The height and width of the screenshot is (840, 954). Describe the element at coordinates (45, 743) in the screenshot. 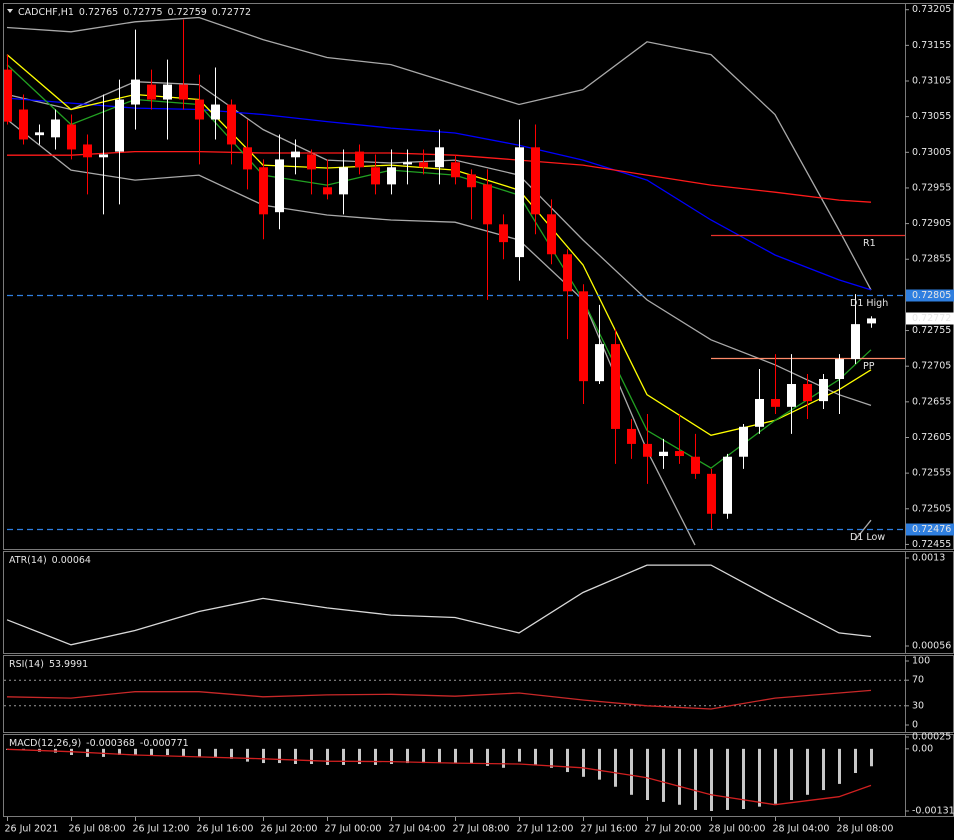

I see `panel-title: MACD(12,26,9)` at that location.